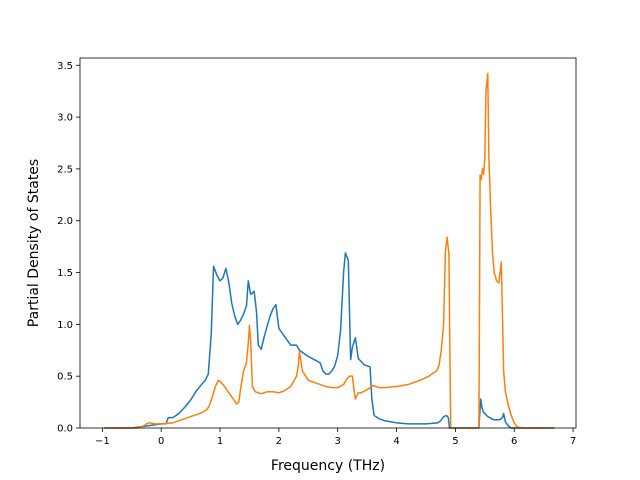 This screenshot has width=640, height=480. Describe the element at coordinates (514, 441) in the screenshot. I see `x-tick-label: 6` at that location.